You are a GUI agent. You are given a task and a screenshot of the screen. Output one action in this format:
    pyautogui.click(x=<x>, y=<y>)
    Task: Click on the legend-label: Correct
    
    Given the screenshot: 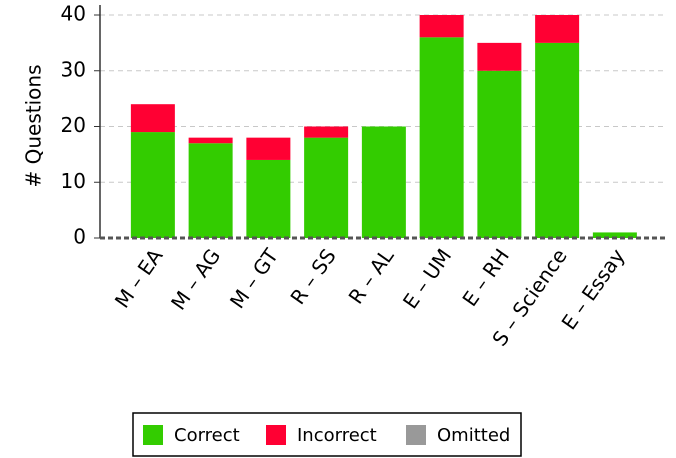 What is the action you would take?
    pyautogui.click(x=207, y=435)
    